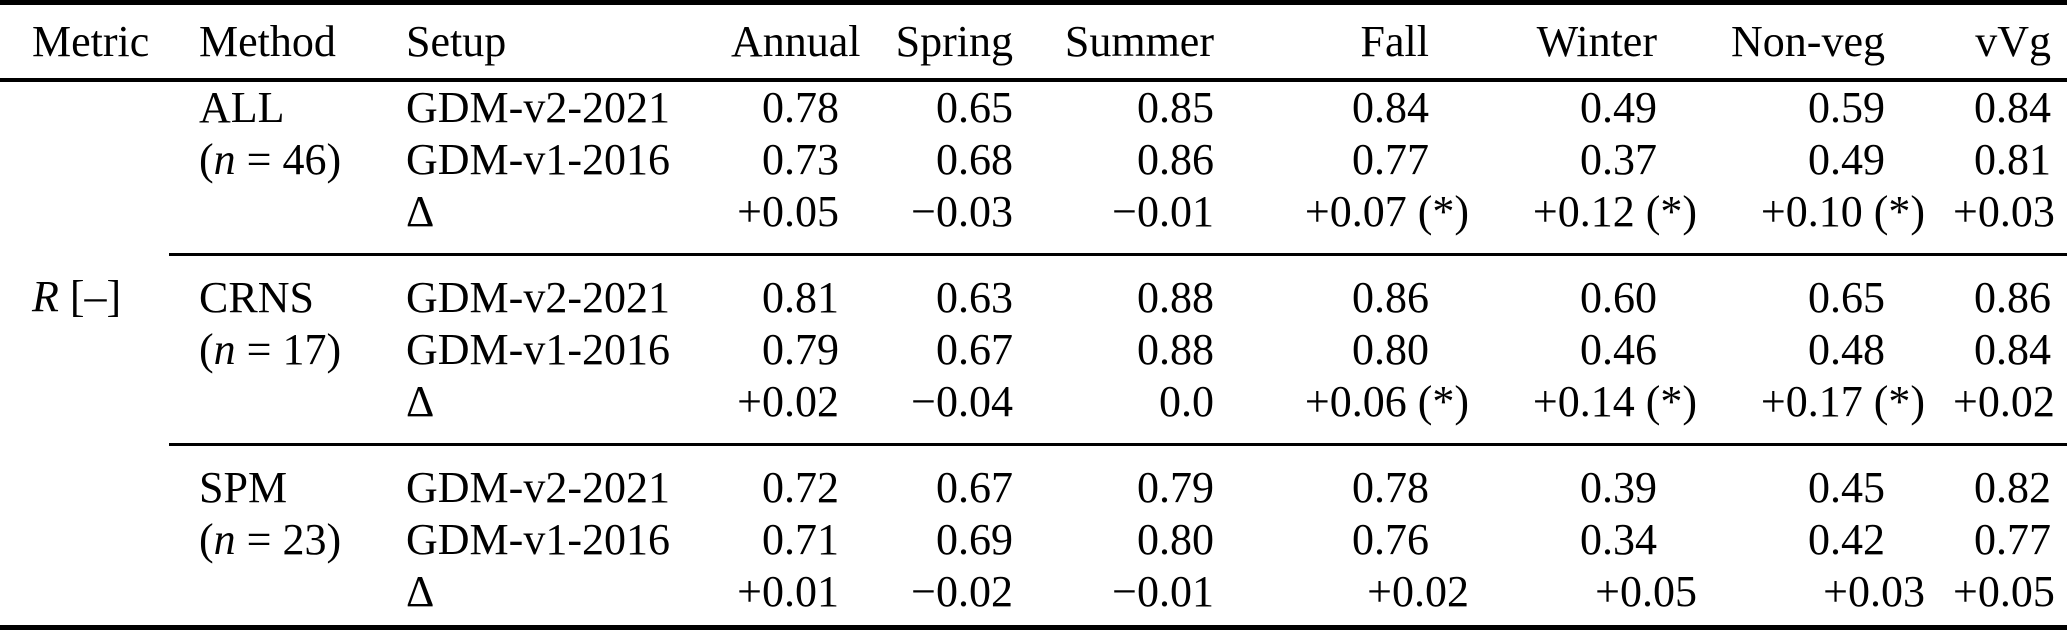 This screenshot has height=633, width=2067. I want to click on value-cell: 0.84, so click(2012, 107).